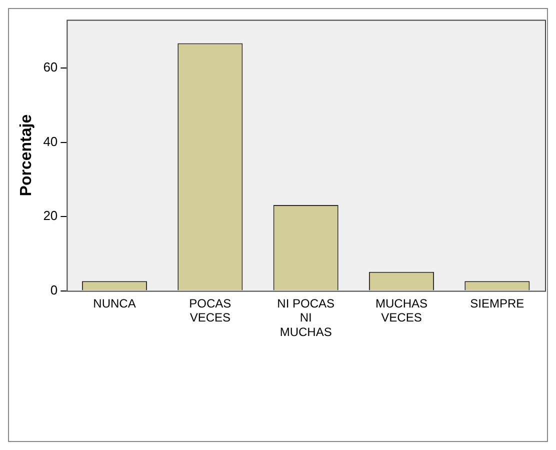 The width and height of the screenshot is (556, 450). I want to click on x-tick-label: POCAS VECES, so click(210, 310).